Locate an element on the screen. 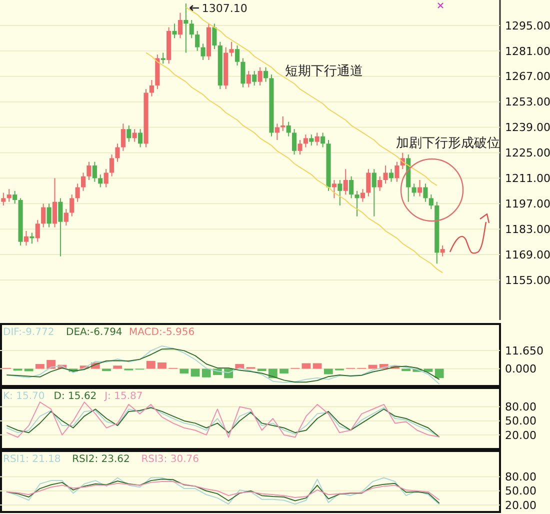 This screenshot has height=514, width=550. series-label: D: 15.62 is located at coordinates (75, 396).